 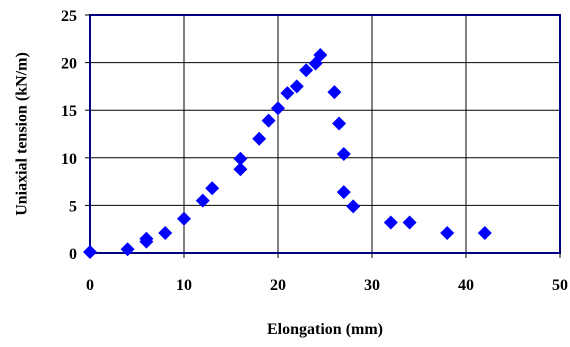 What do you see at coordinates (372, 285) in the screenshot?
I see `x-tick-label: 30` at bounding box center [372, 285].